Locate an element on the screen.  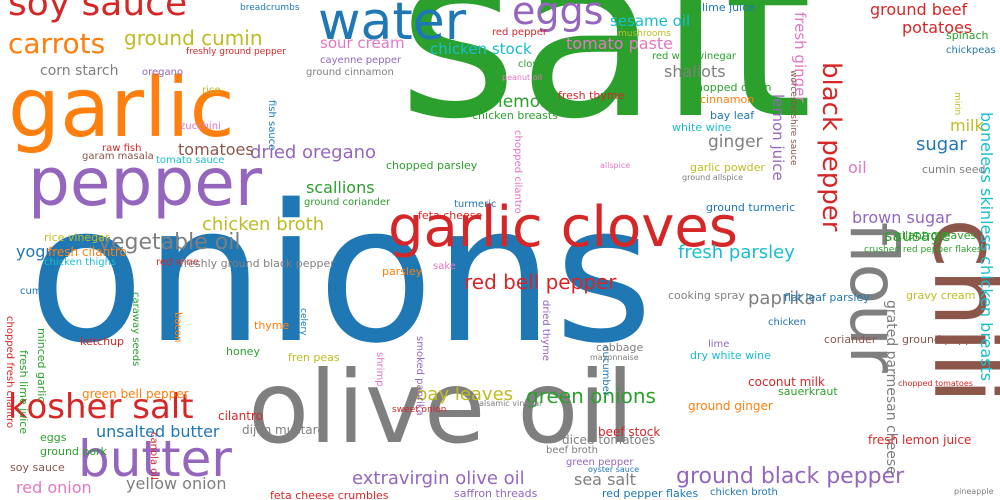
word: ground pepper is located at coordinates (943, 339).